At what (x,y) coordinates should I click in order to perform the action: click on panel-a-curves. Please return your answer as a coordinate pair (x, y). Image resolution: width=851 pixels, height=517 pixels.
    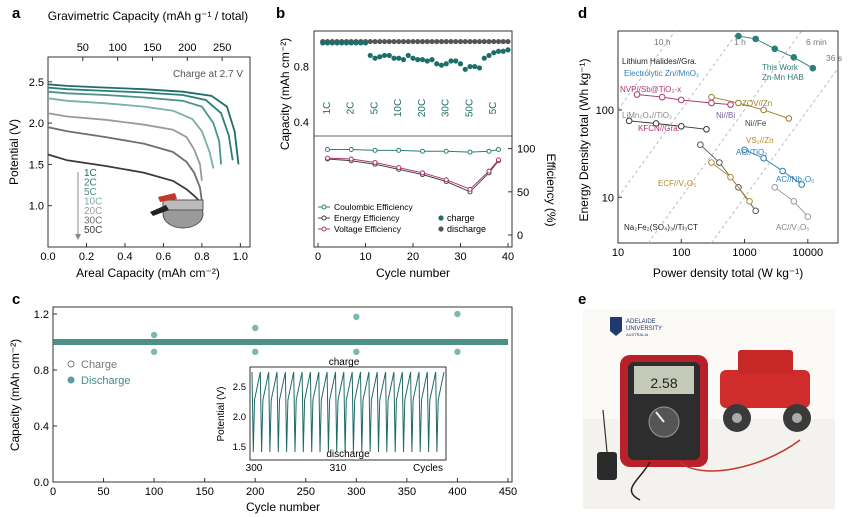
    Looking at the image, I should click on (143, 145).